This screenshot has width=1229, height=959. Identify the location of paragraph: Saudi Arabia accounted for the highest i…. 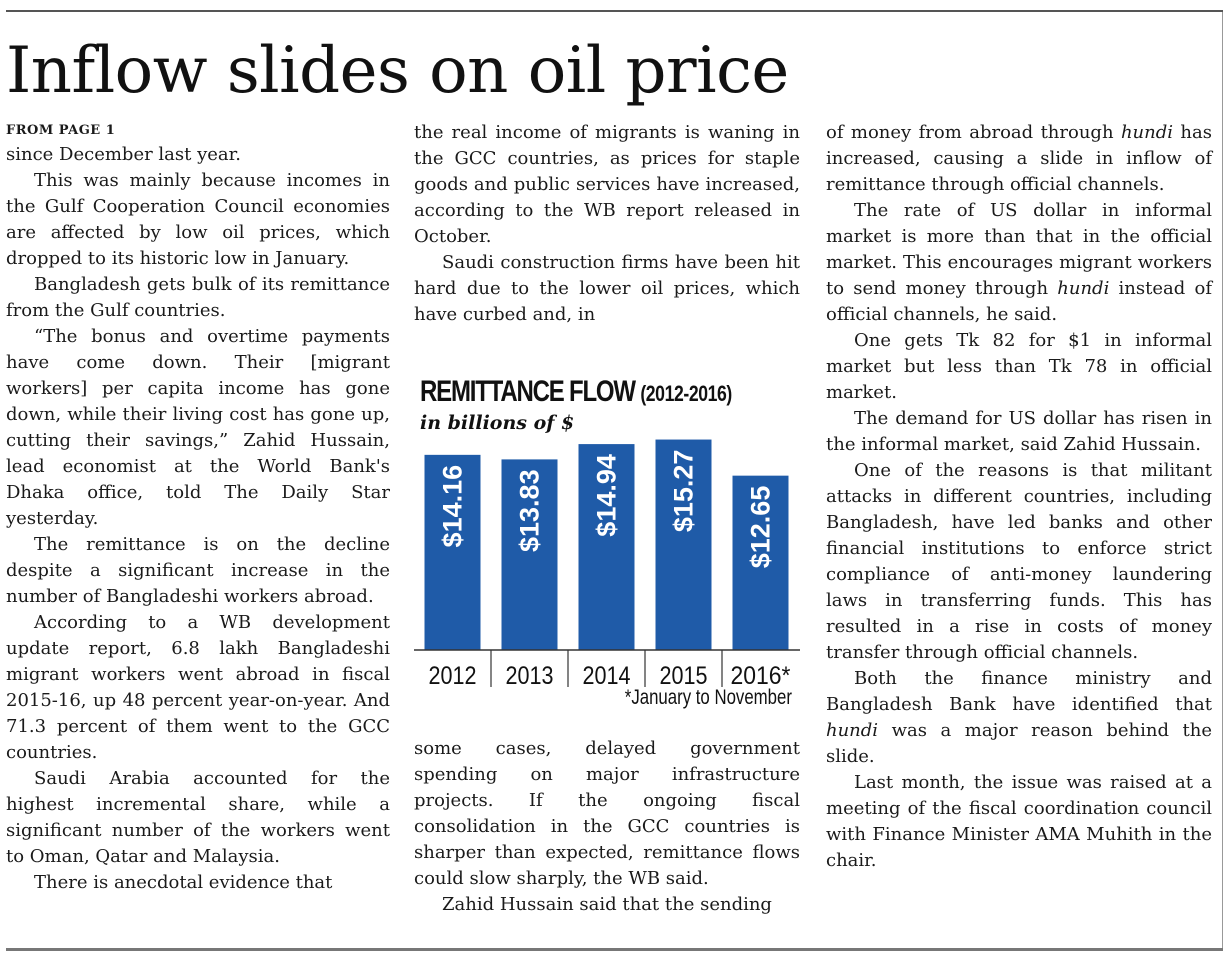
(198, 817).